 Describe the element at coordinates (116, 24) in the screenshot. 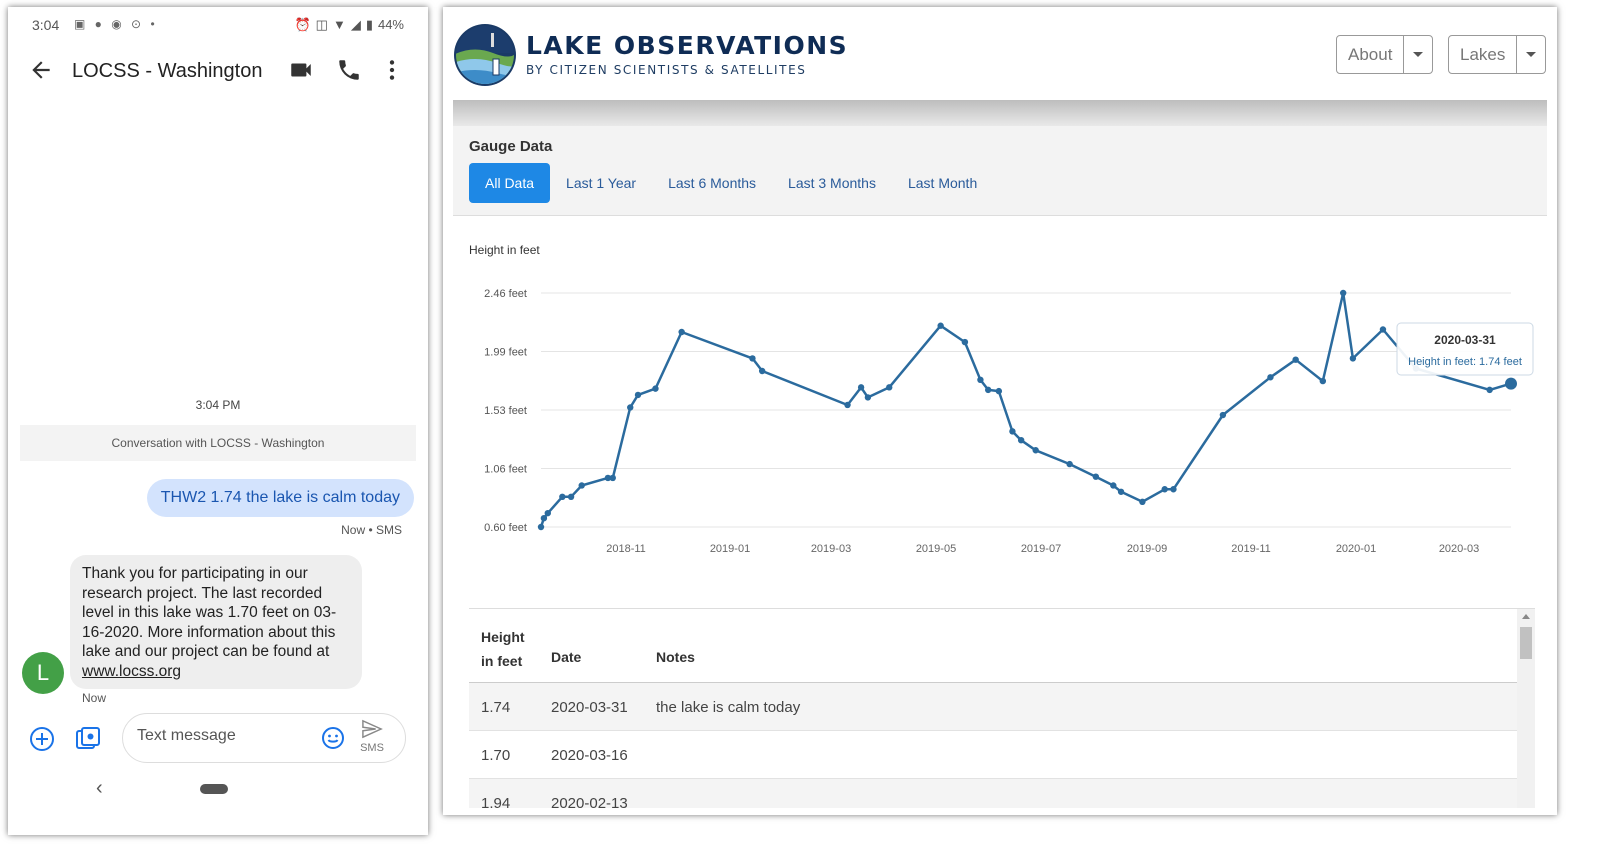

I see `notification-icons: ▣ ● ◉ ⊙ •` at that location.